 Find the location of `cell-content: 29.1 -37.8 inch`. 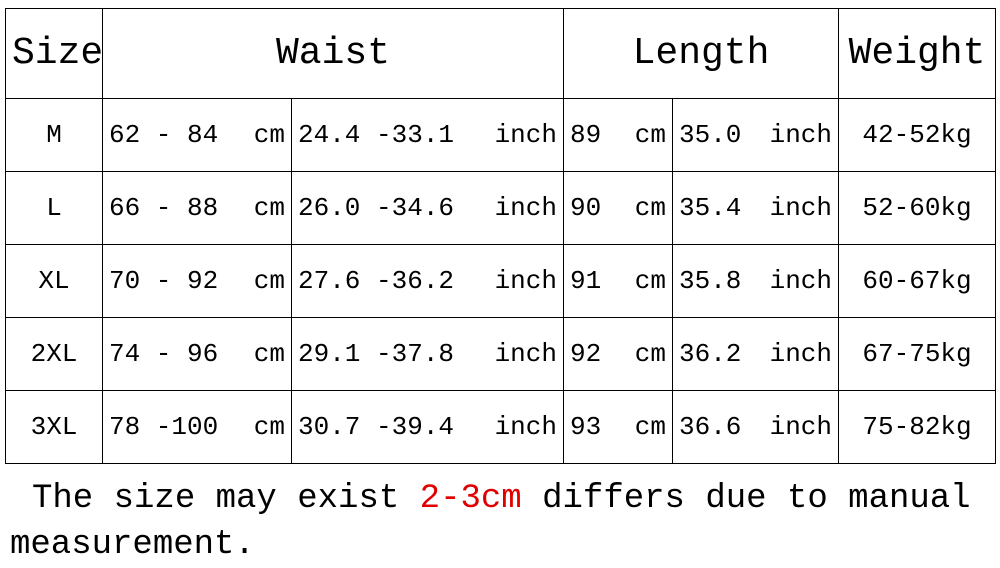

cell-content: 29.1 -37.8 inch is located at coordinates (427, 354).